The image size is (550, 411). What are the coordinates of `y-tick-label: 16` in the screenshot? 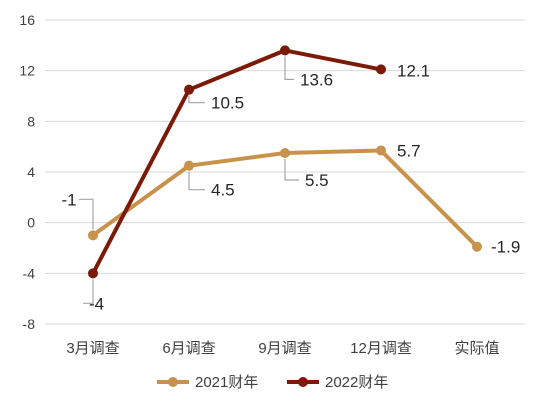 It's located at (27, 20).